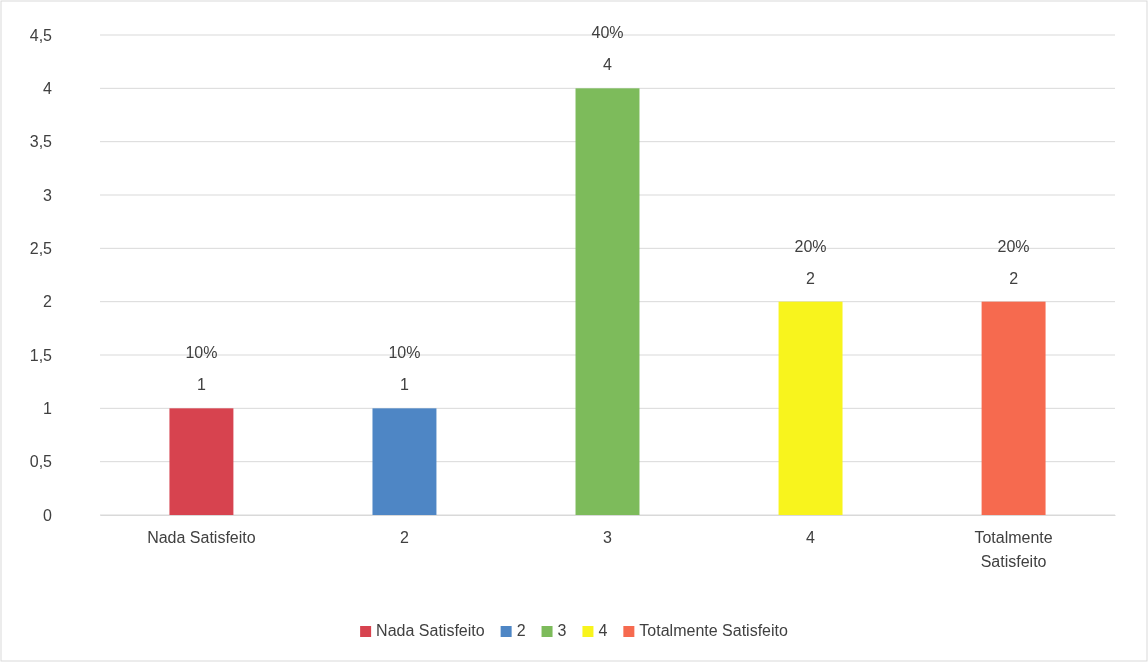 The width and height of the screenshot is (1148, 662). Describe the element at coordinates (1013, 549) in the screenshot. I see `x-tick-label: Totalmente Satisfeito` at that location.